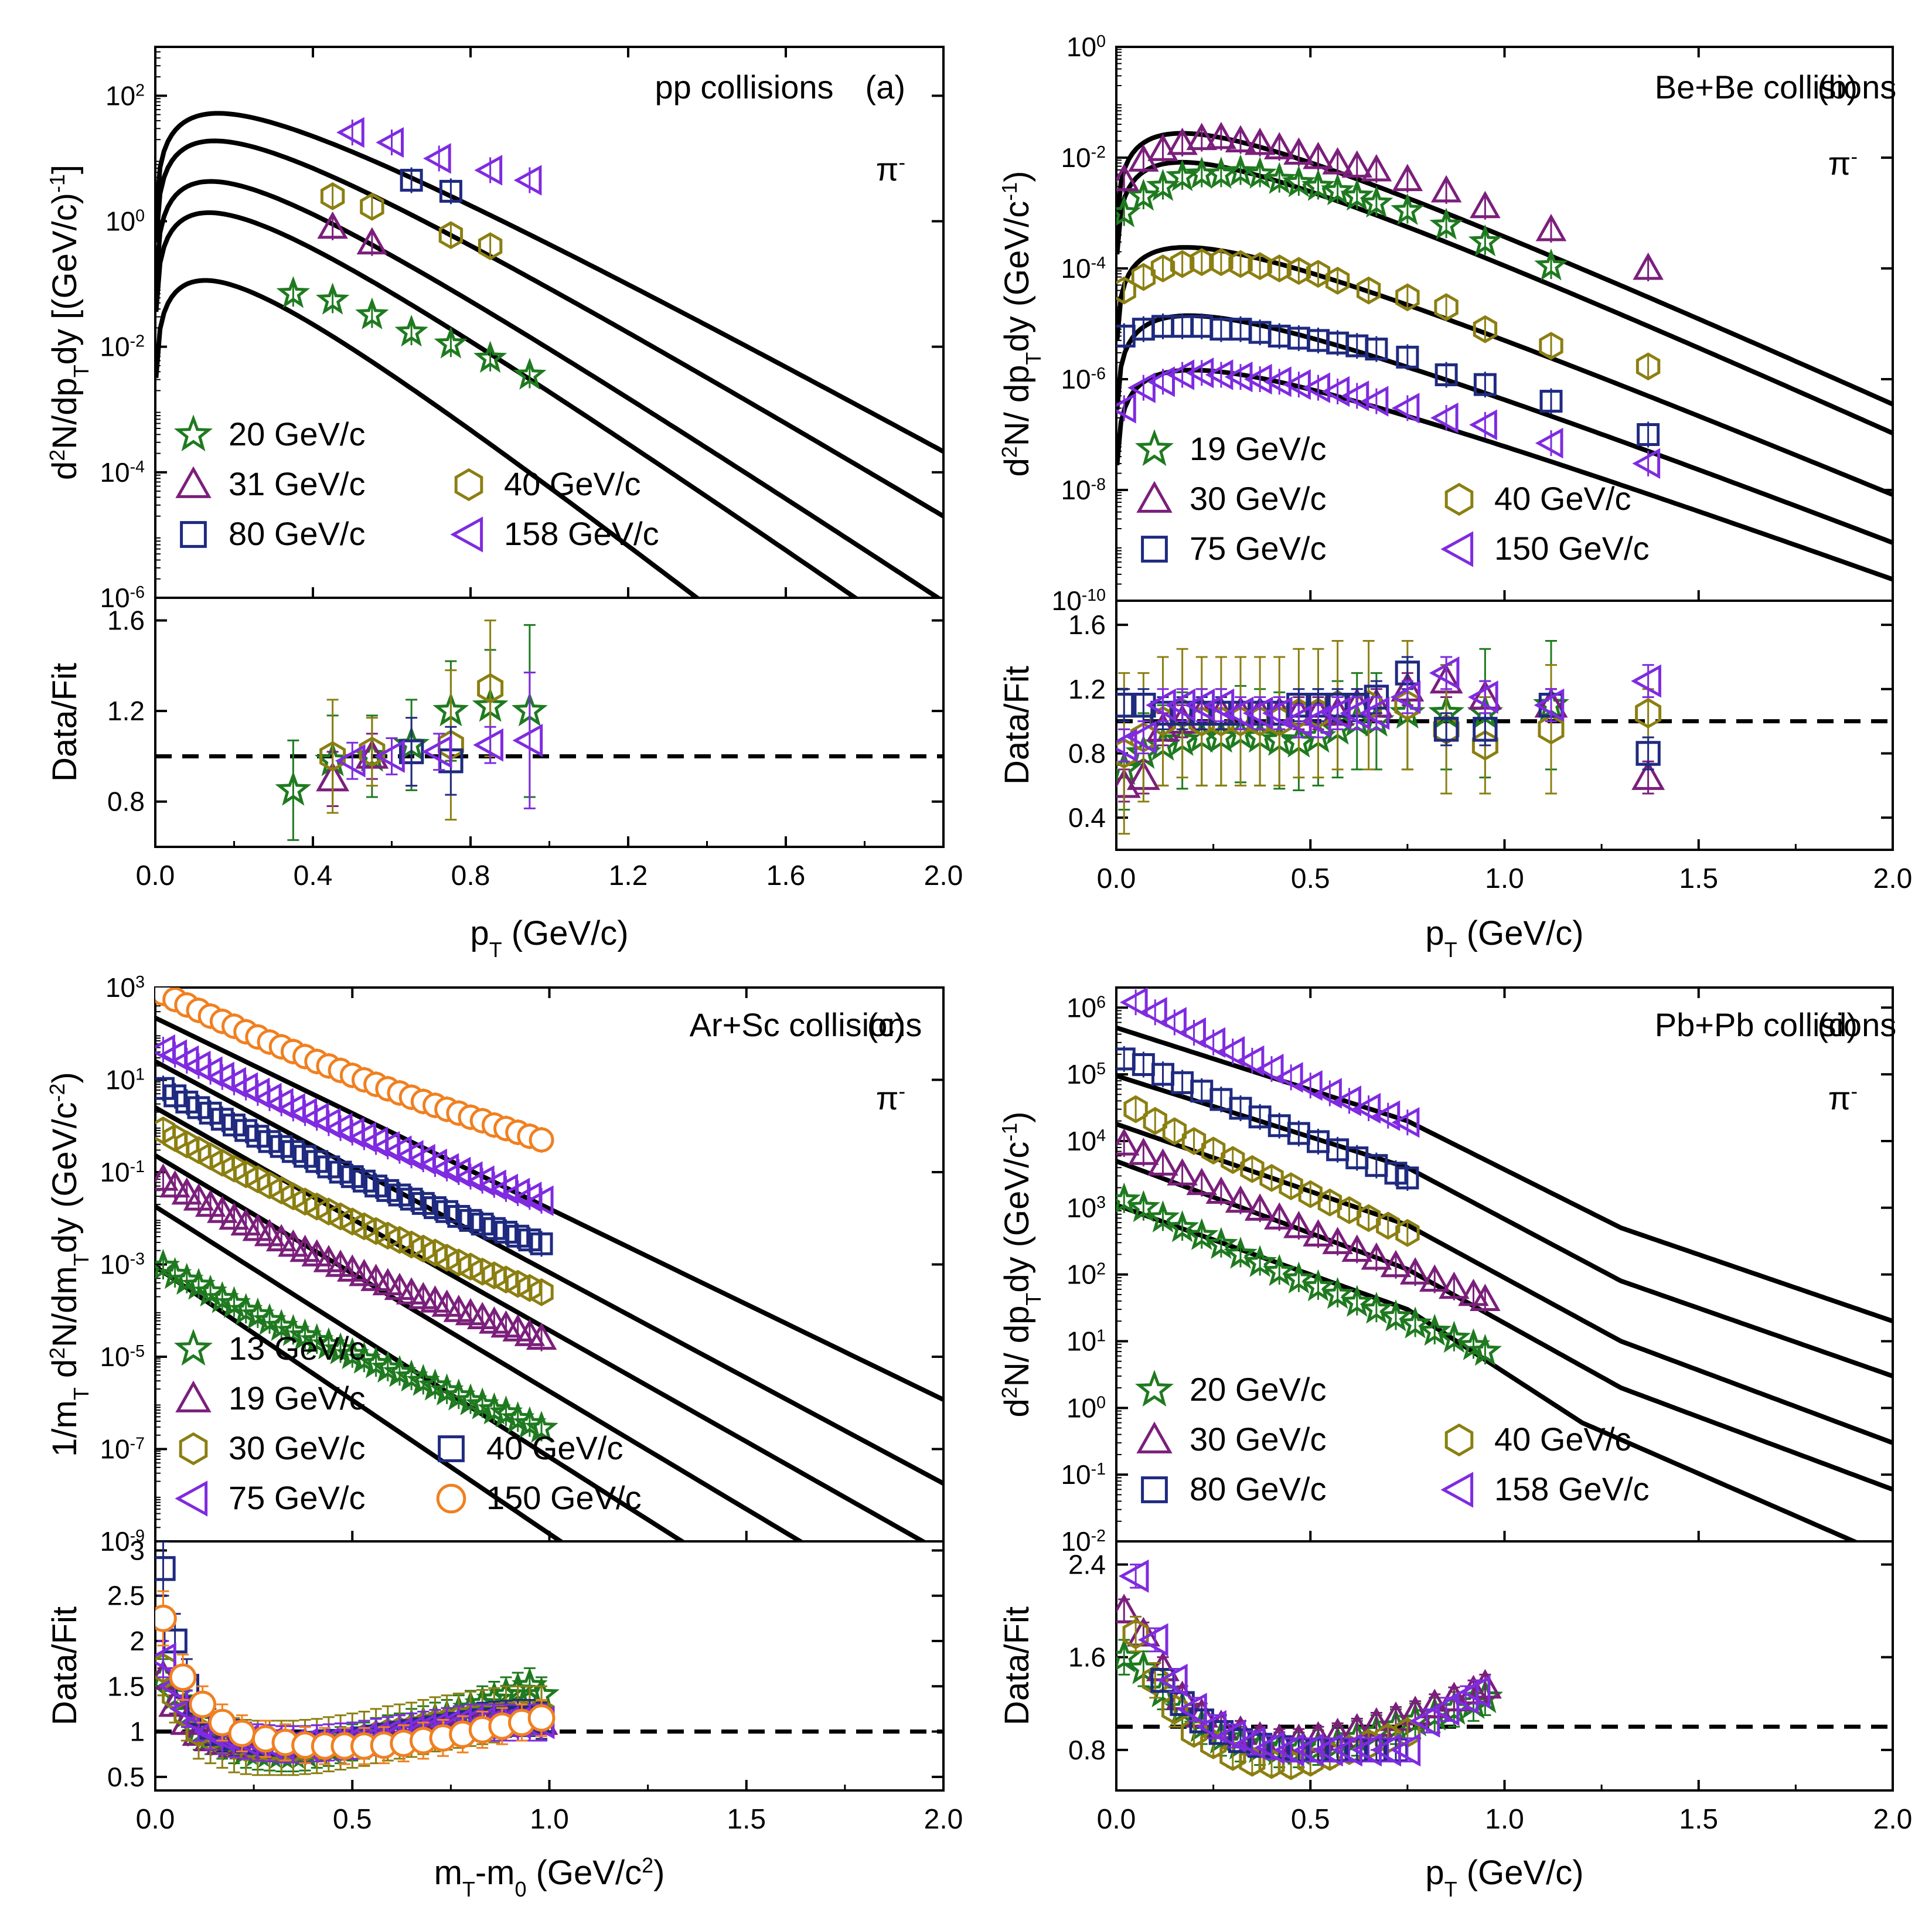  I want to click on x-tick-label: 1.0, so click(549, 1819).